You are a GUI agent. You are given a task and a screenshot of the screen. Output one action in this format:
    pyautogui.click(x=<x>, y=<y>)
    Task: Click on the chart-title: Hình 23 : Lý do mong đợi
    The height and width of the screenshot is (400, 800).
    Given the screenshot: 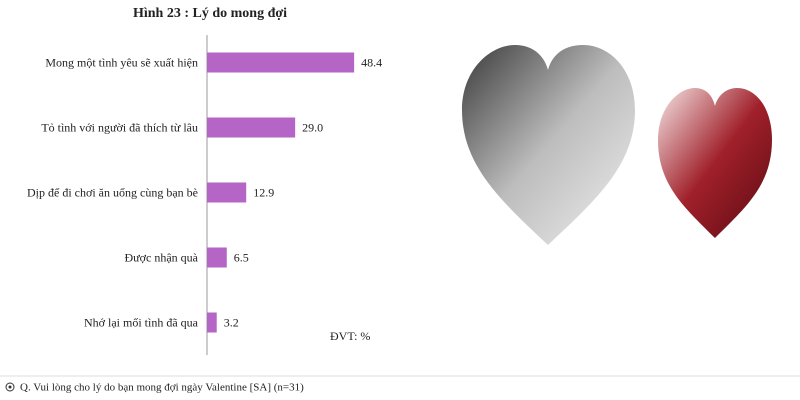 What is the action you would take?
    pyautogui.click(x=210, y=13)
    